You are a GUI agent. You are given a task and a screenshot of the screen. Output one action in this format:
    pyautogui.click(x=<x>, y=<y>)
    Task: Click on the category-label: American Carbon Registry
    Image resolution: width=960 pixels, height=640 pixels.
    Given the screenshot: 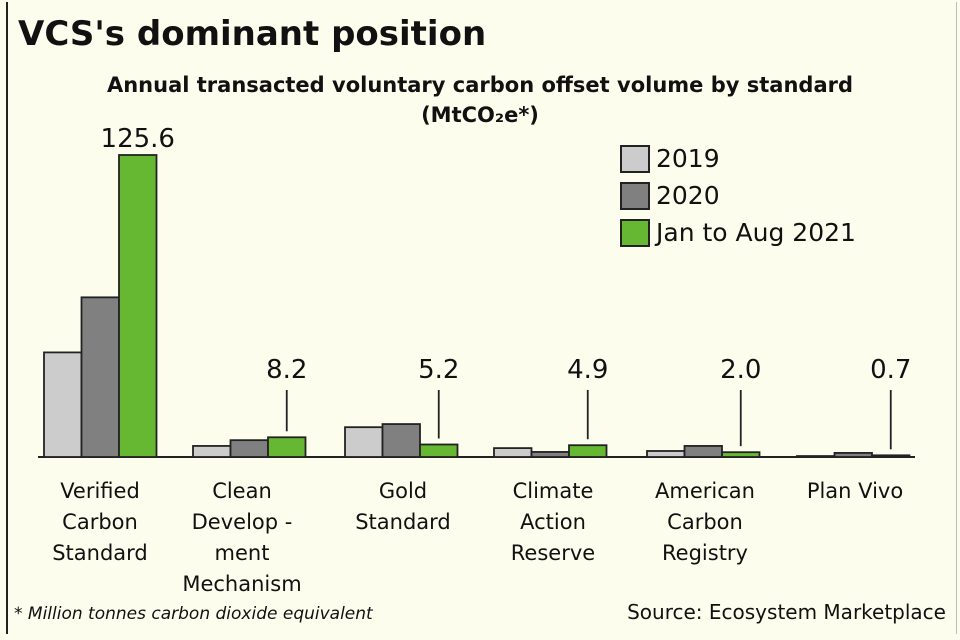 What is the action you would take?
    pyautogui.click(x=705, y=522)
    